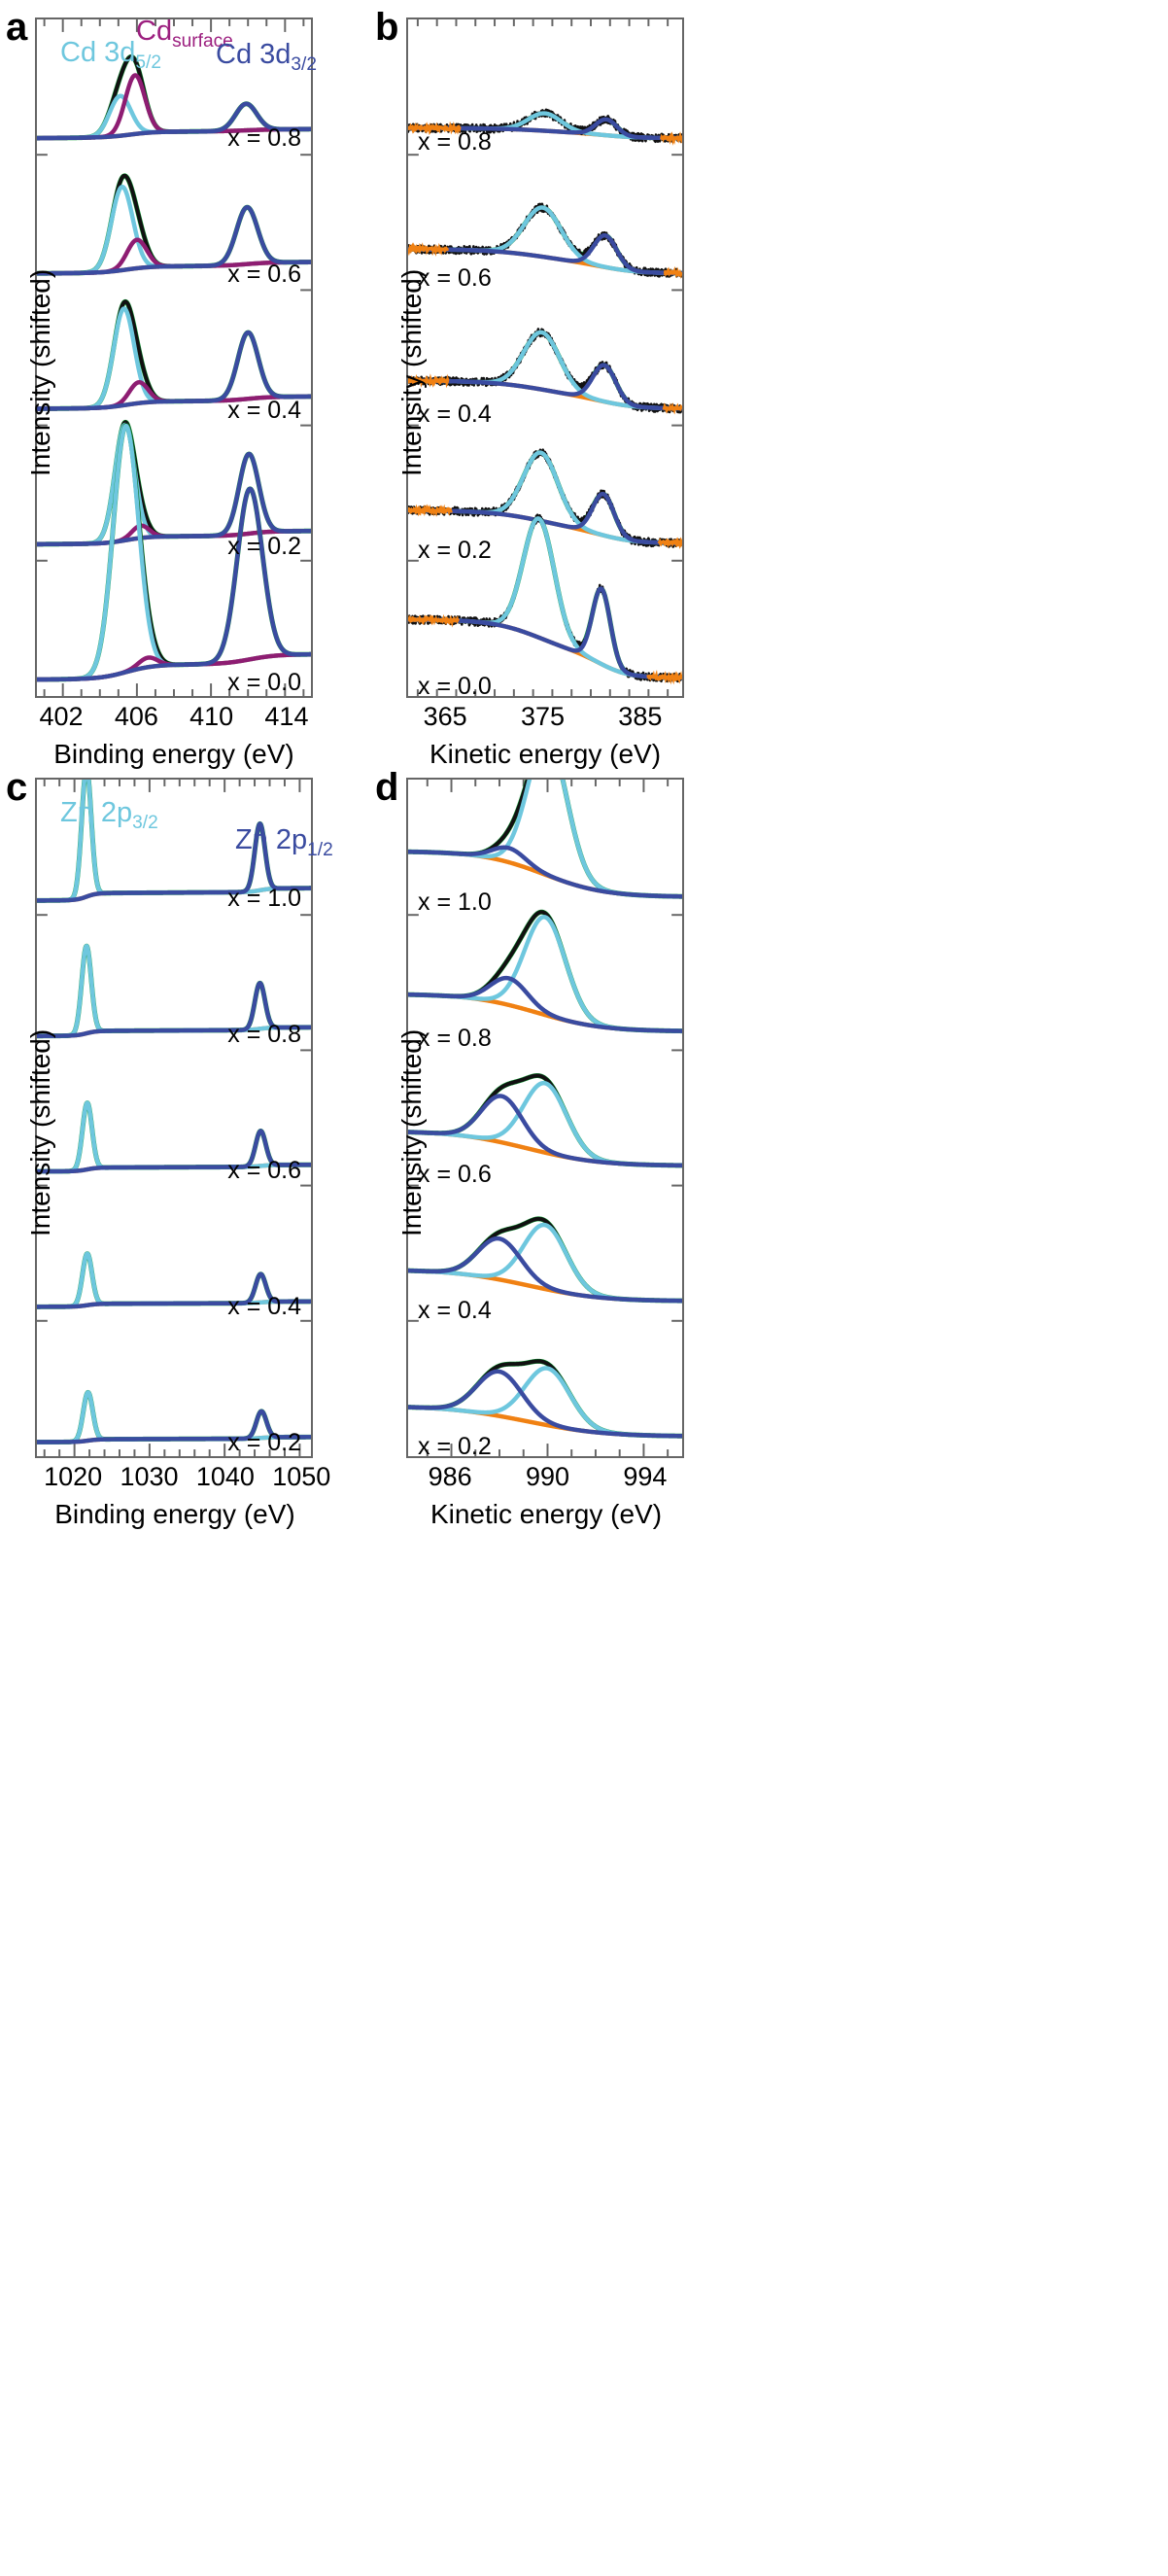 This screenshot has width=1168, height=2576. What do you see at coordinates (641, 717) in the screenshot?
I see `xtick-label: 385` at bounding box center [641, 717].